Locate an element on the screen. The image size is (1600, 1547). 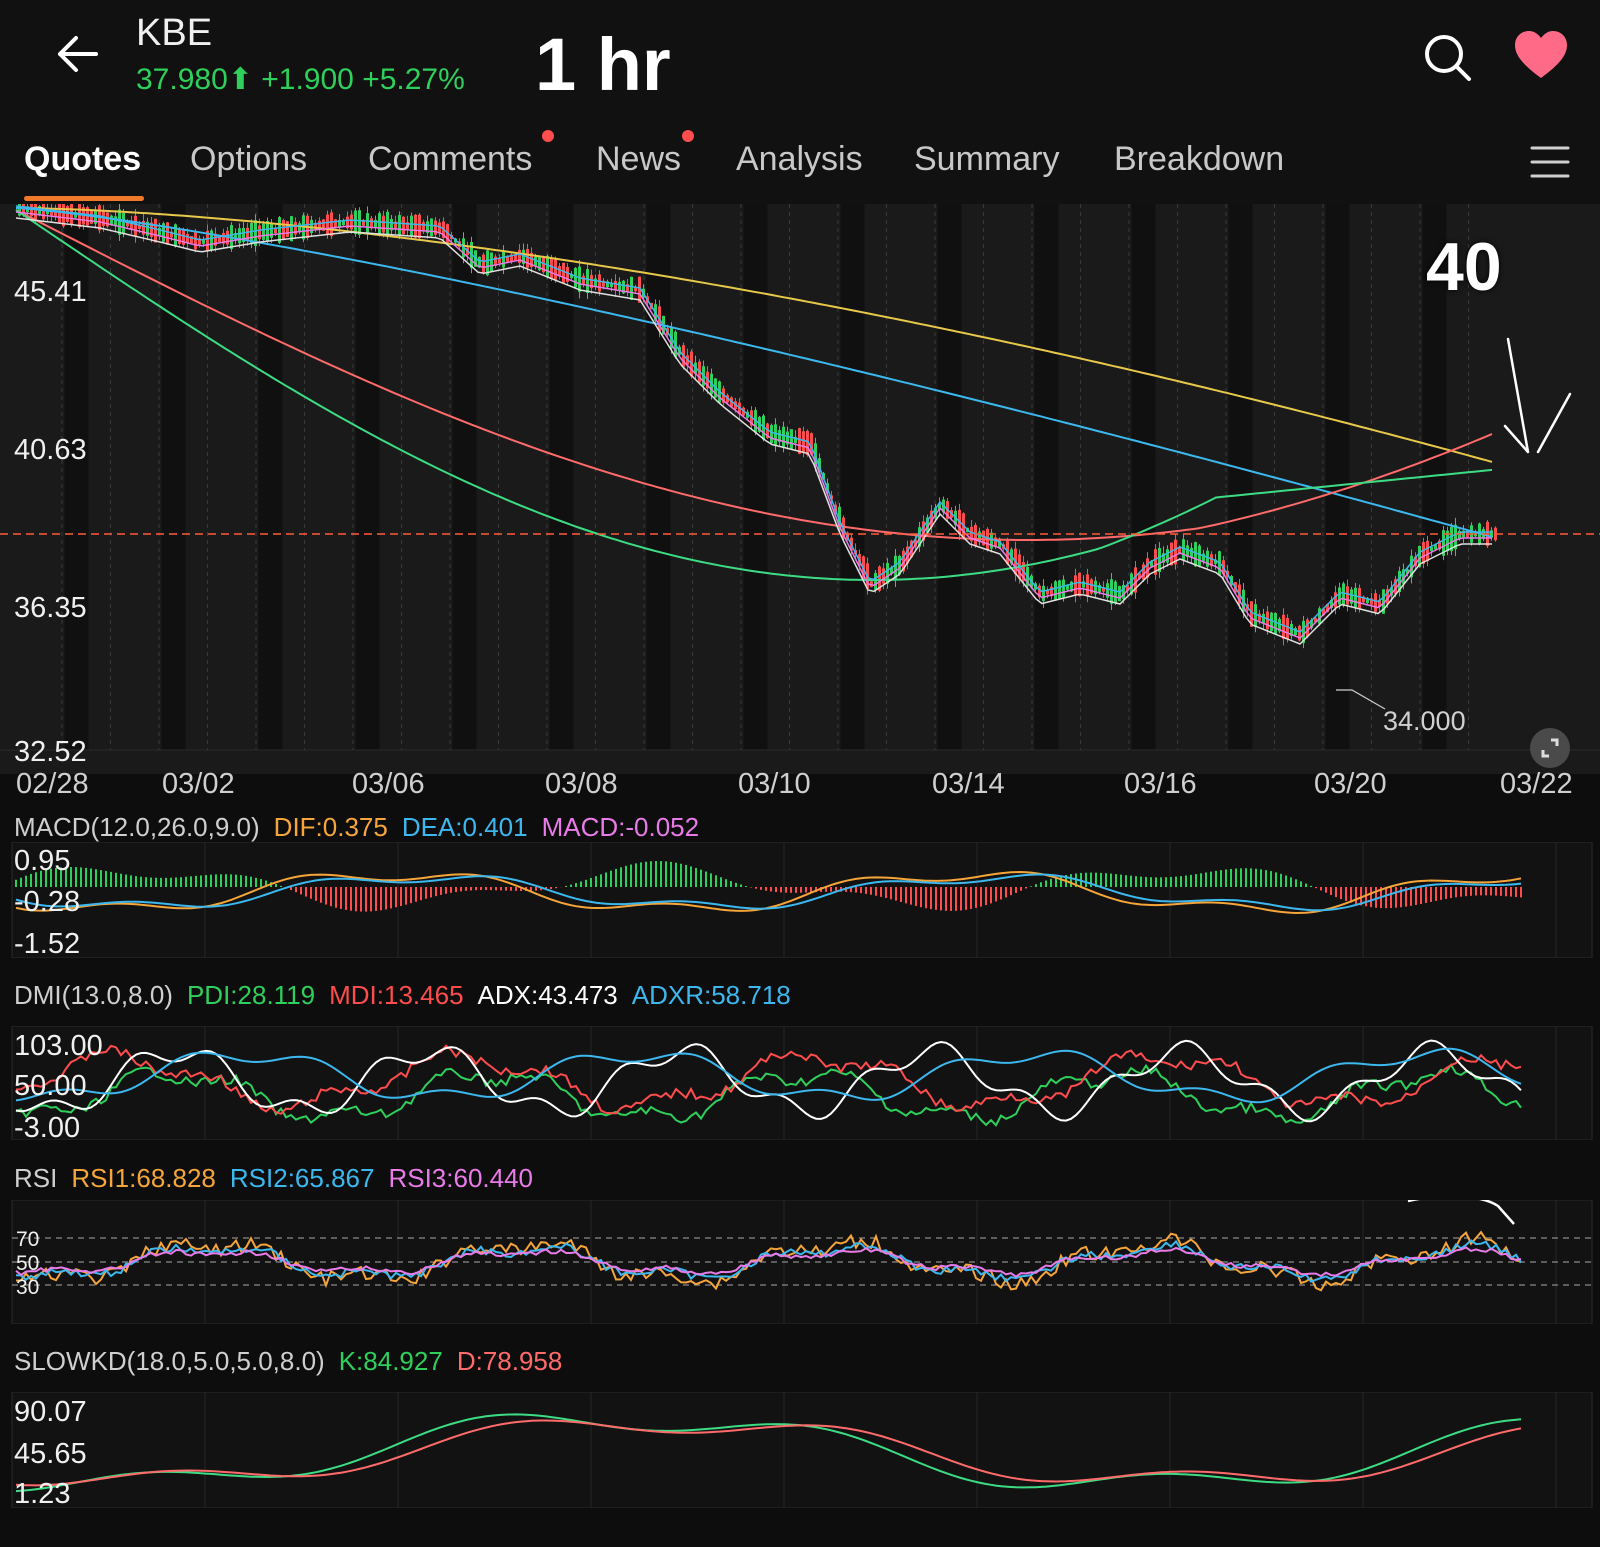
back-arrow-icon is located at coordinates (78, 54).